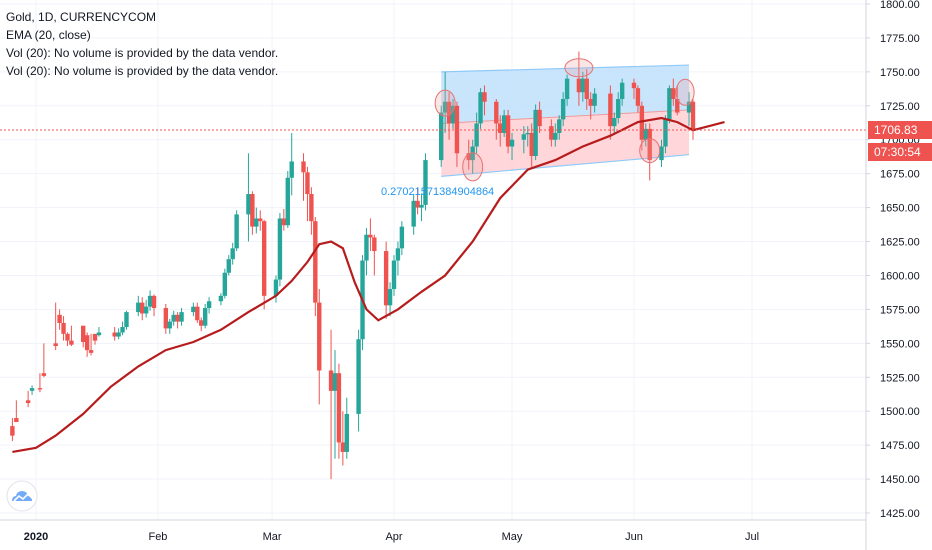  I want to click on last-price-value: 1706.83, so click(896, 130).